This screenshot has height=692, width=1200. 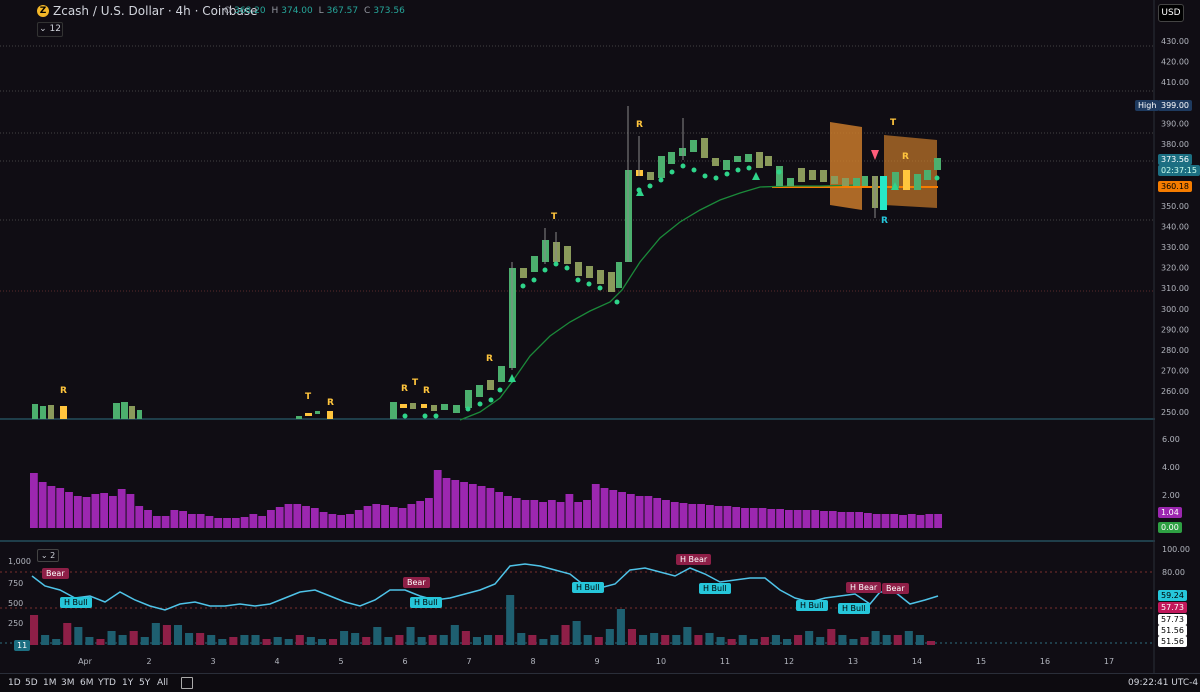 What do you see at coordinates (22, 645) in the screenshot?
I see `osc-left-tag: 11` at bounding box center [22, 645].